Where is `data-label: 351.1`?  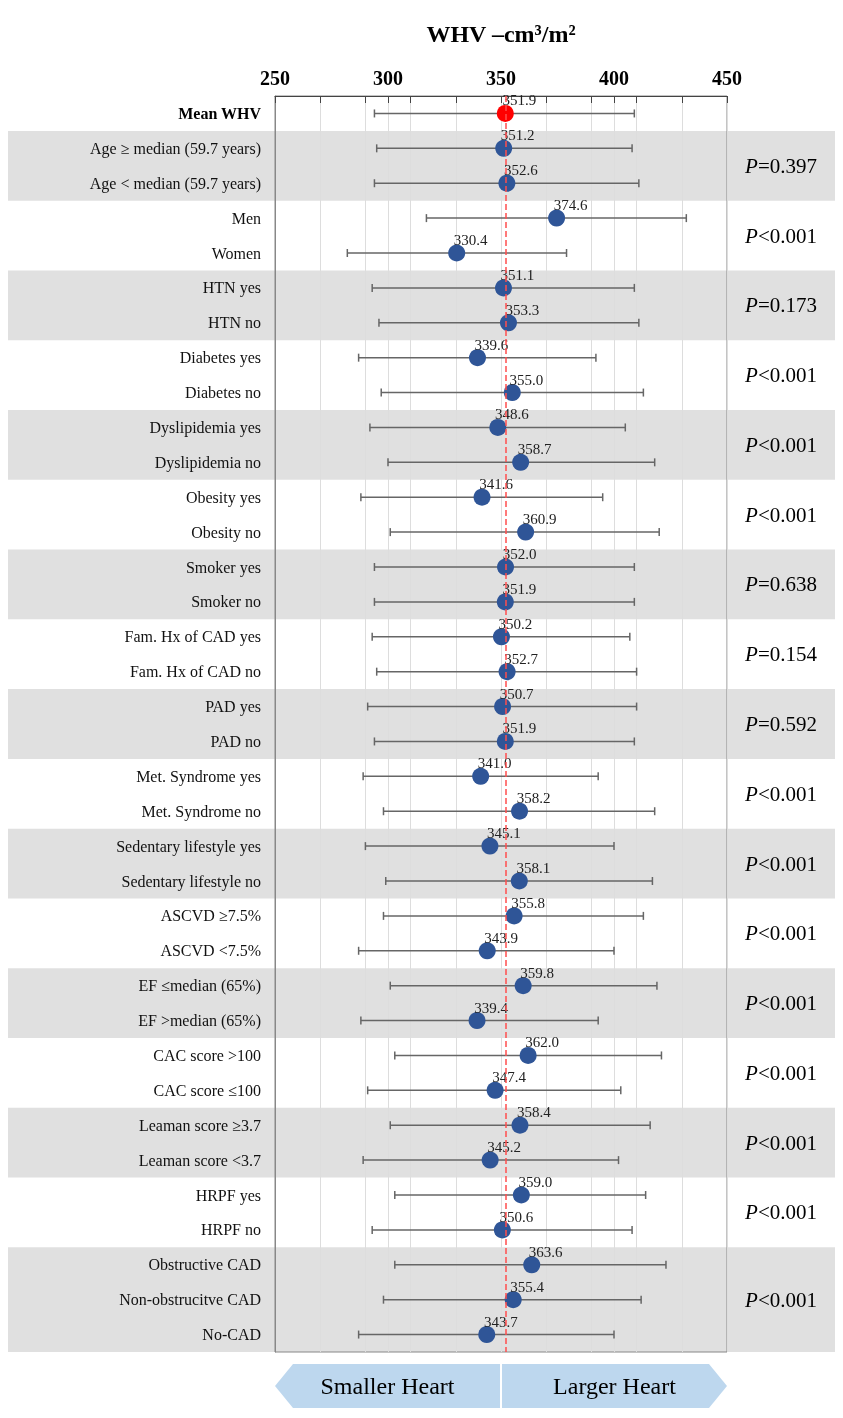 data-label: 351.1 is located at coordinates (517, 274).